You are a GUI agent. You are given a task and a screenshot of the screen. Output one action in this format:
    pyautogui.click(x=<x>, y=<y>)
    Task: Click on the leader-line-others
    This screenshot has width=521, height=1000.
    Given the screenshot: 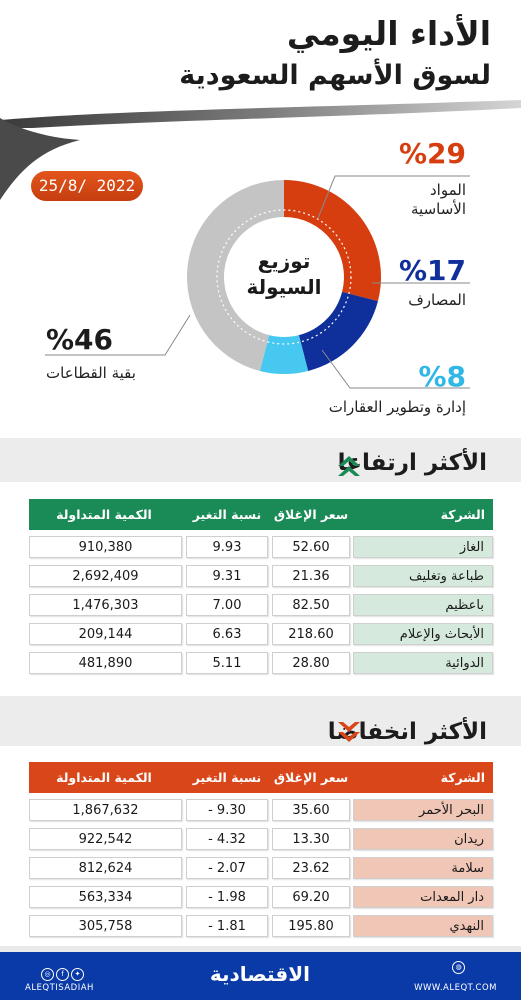 What is the action you would take?
    pyautogui.click(x=118, y=335)
    